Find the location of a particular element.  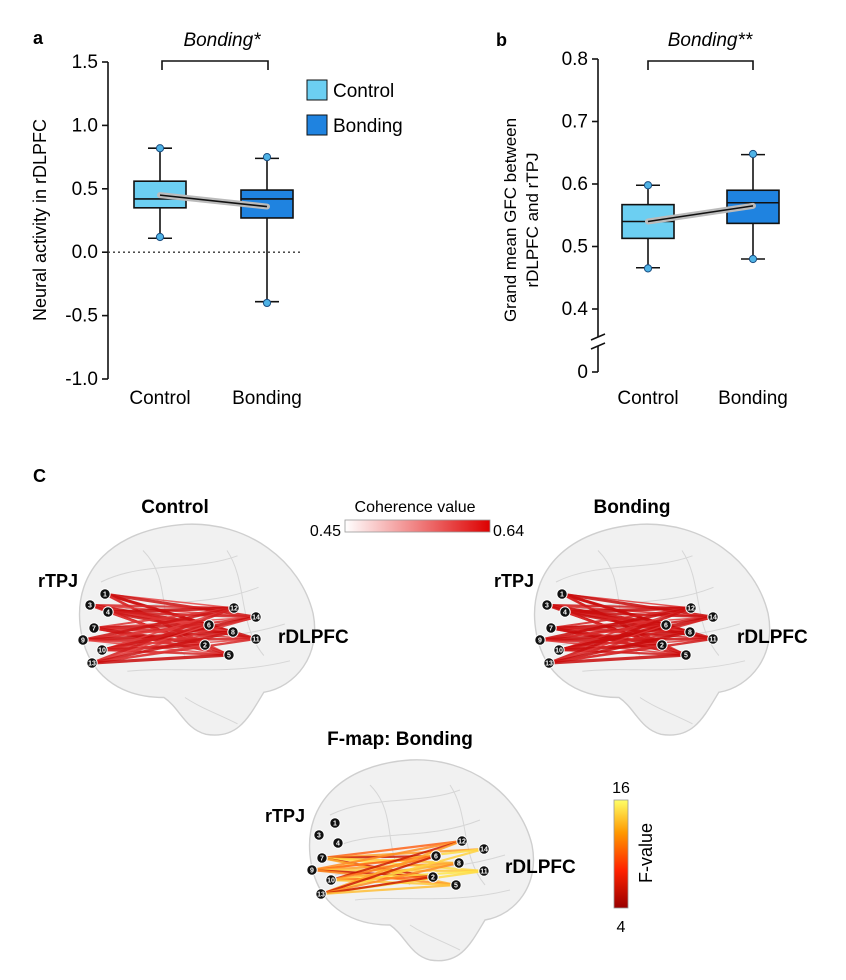

panel-b-y-axis: 0 0.4 0.5 0.6 0.7 0.8 is located at coordinates (585, 216).